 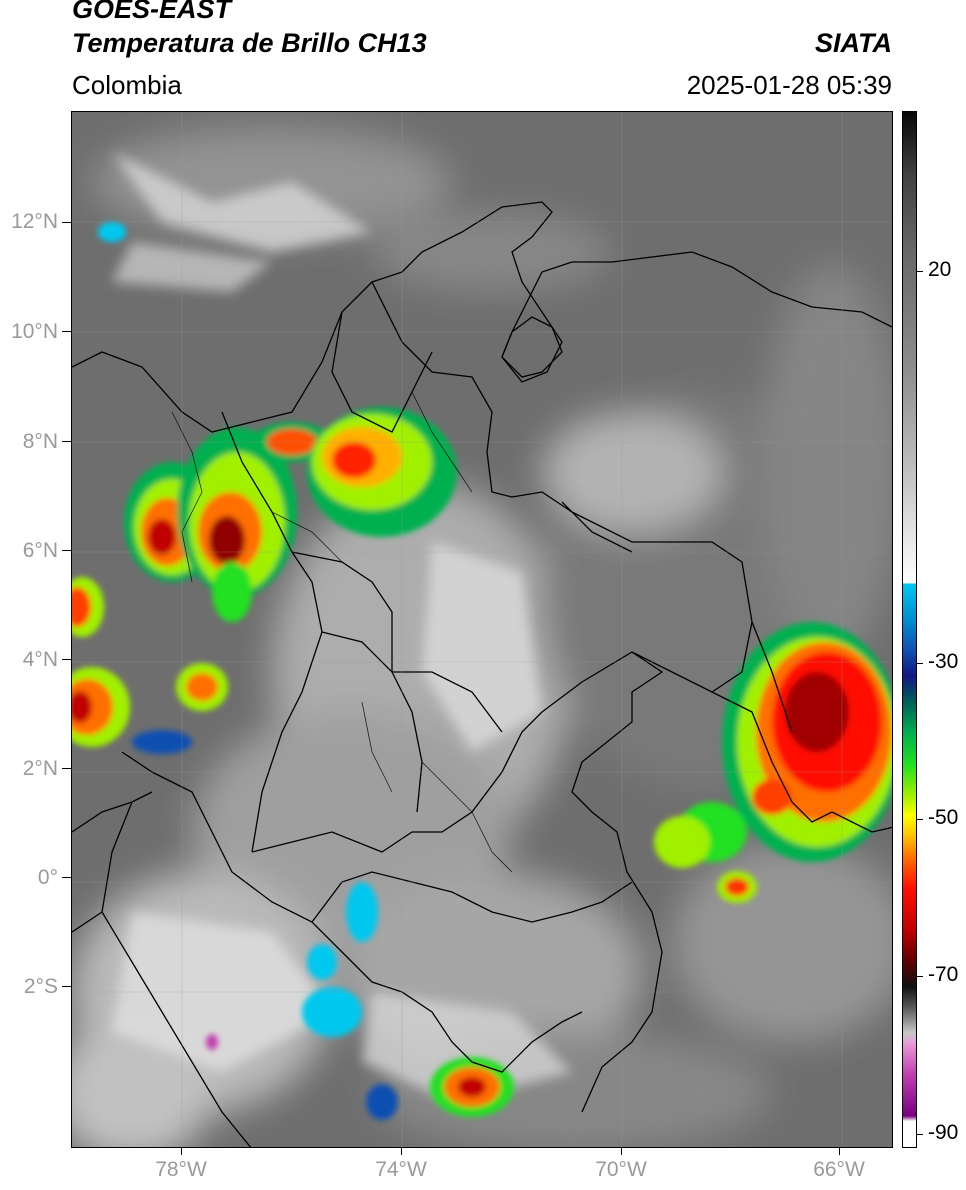 What do you see at coordinates (909, 629) in the screenshot?
I see `colorbar` at bounding box center [909, 629].